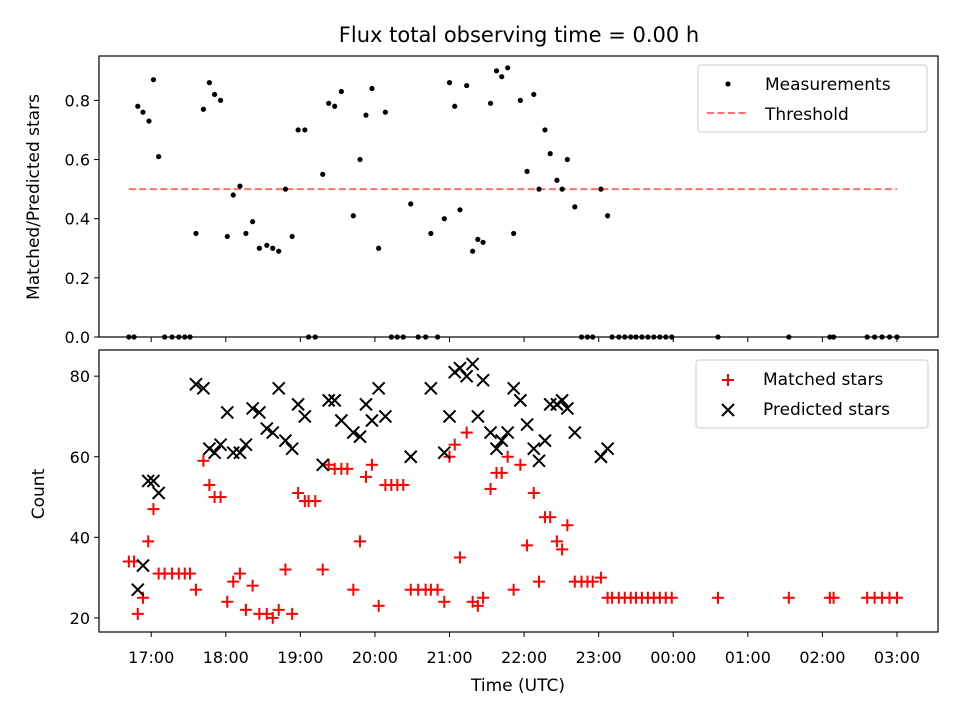  What do you see at coordinates (77, 160) in the screenshot?
I see `top-y-tick-label: 0.6` at bounding box center [77, 160].